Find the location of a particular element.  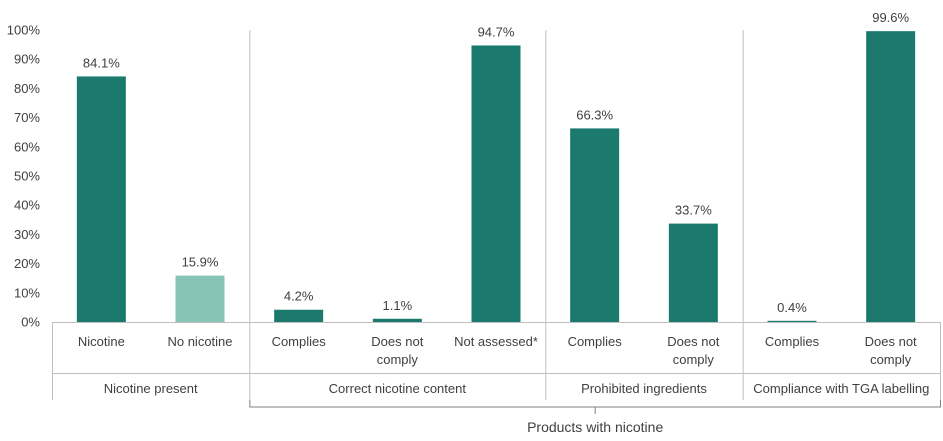

y-tick-label: 100% is located at coordinates (24, 30).